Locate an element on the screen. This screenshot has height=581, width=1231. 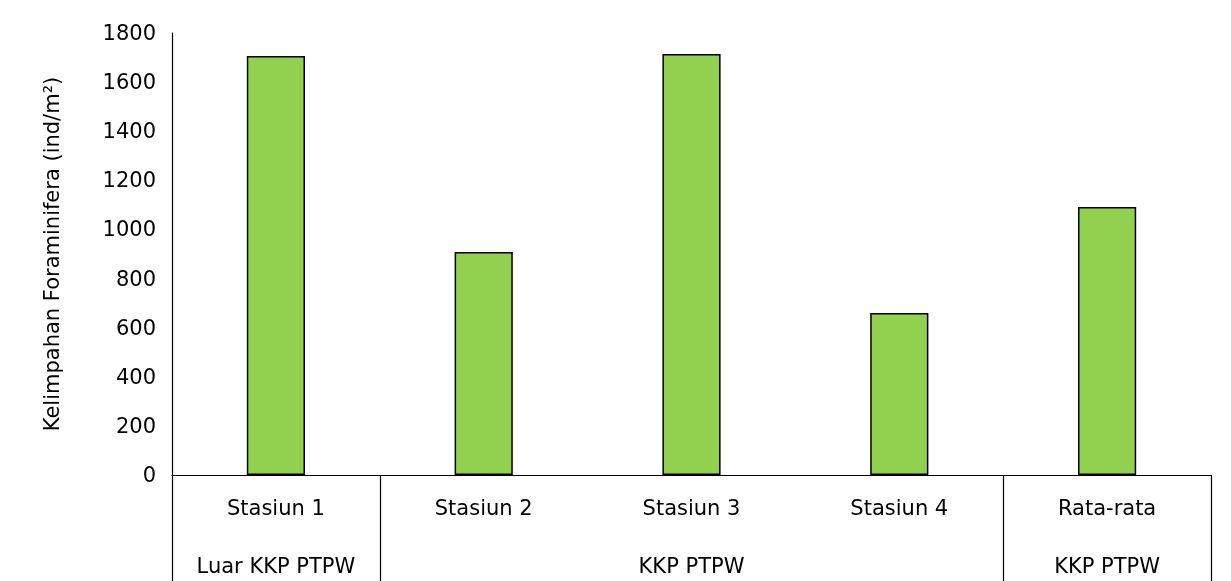
y-tick-label: 1800 is located at coordinates (129, 33).